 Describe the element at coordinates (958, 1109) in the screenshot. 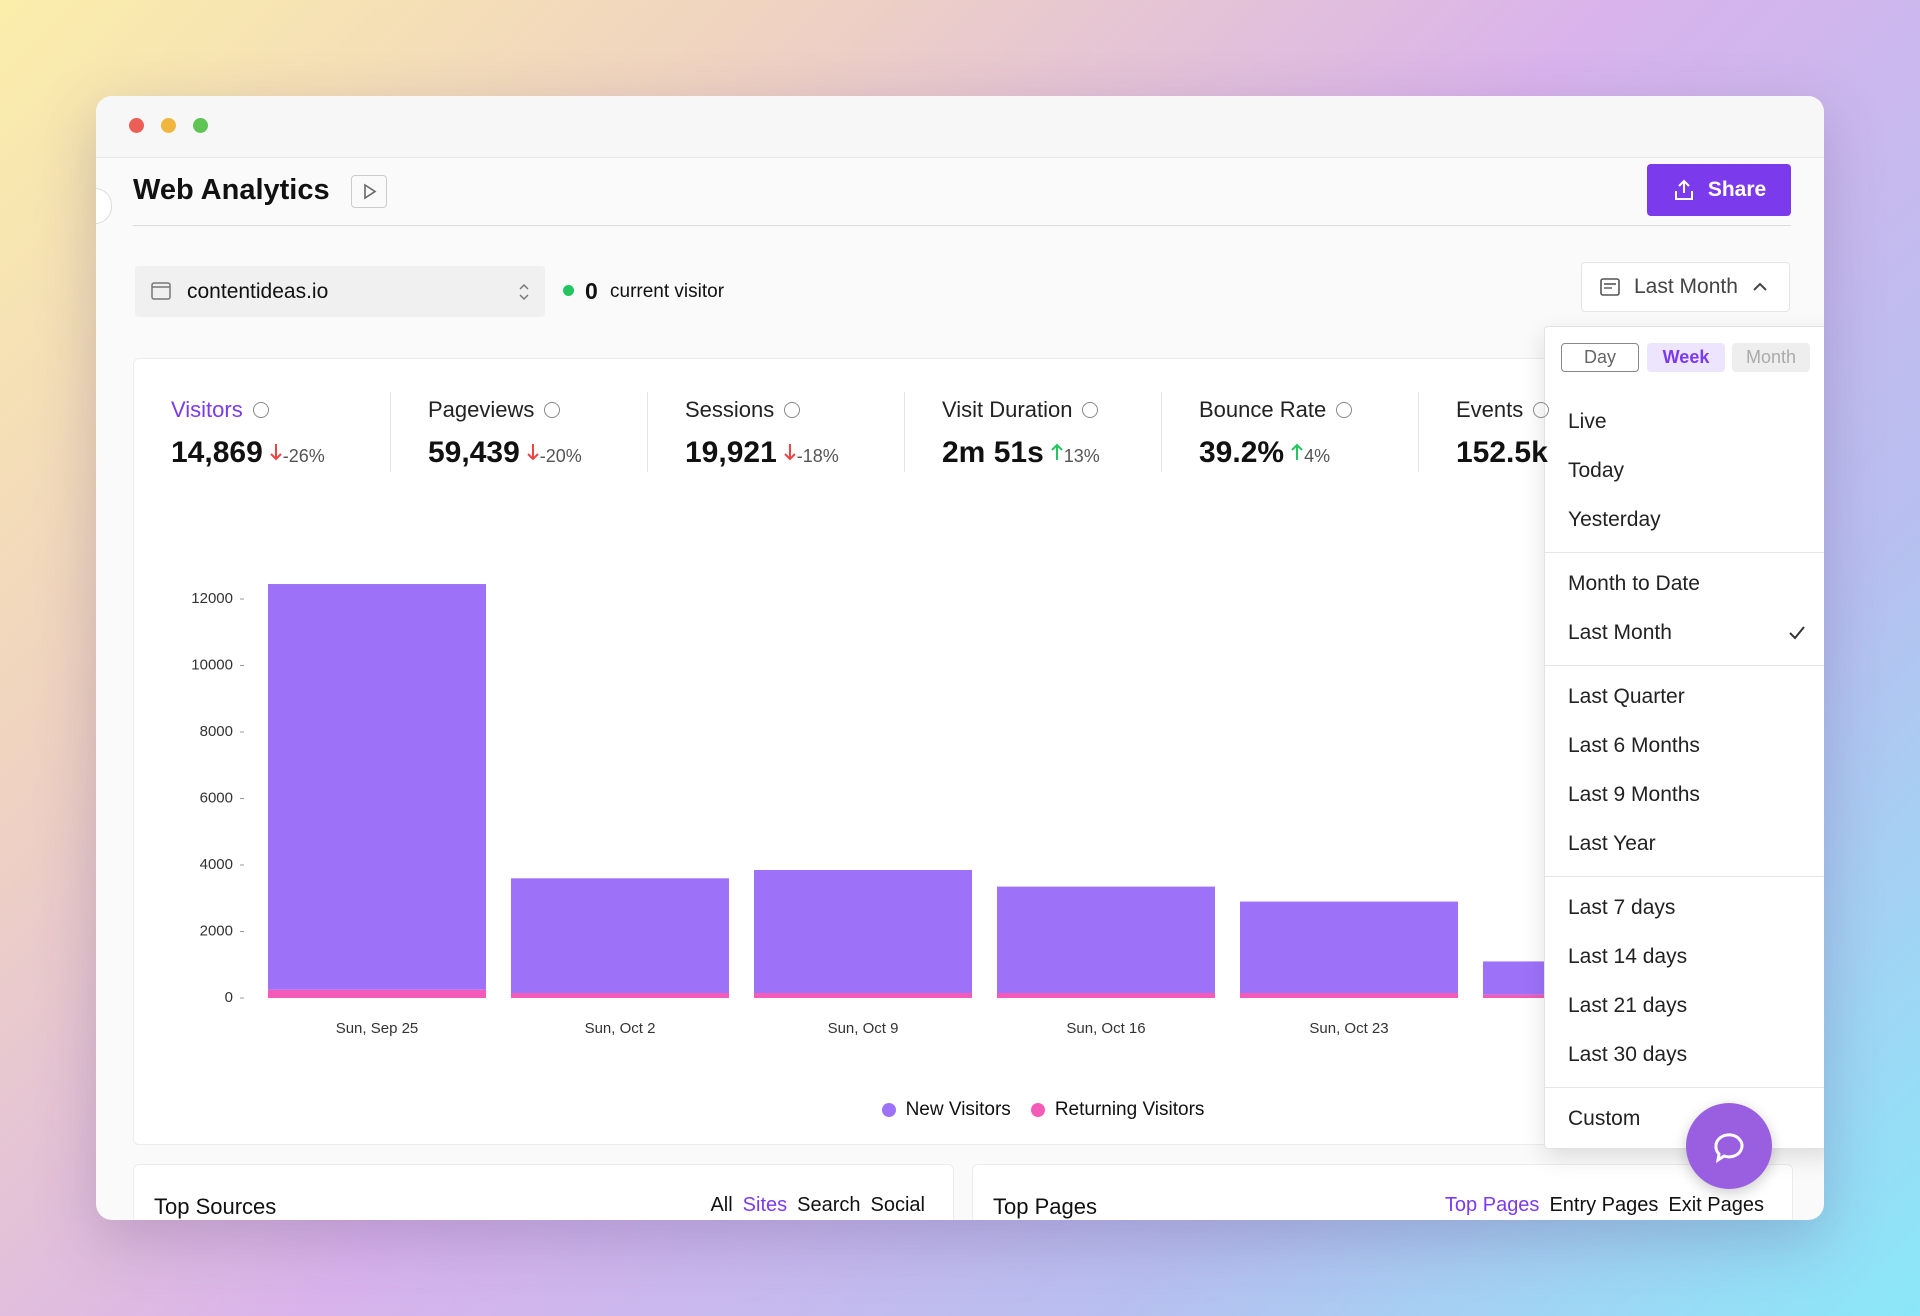

I see `legend-label: New Visitors` at that location.